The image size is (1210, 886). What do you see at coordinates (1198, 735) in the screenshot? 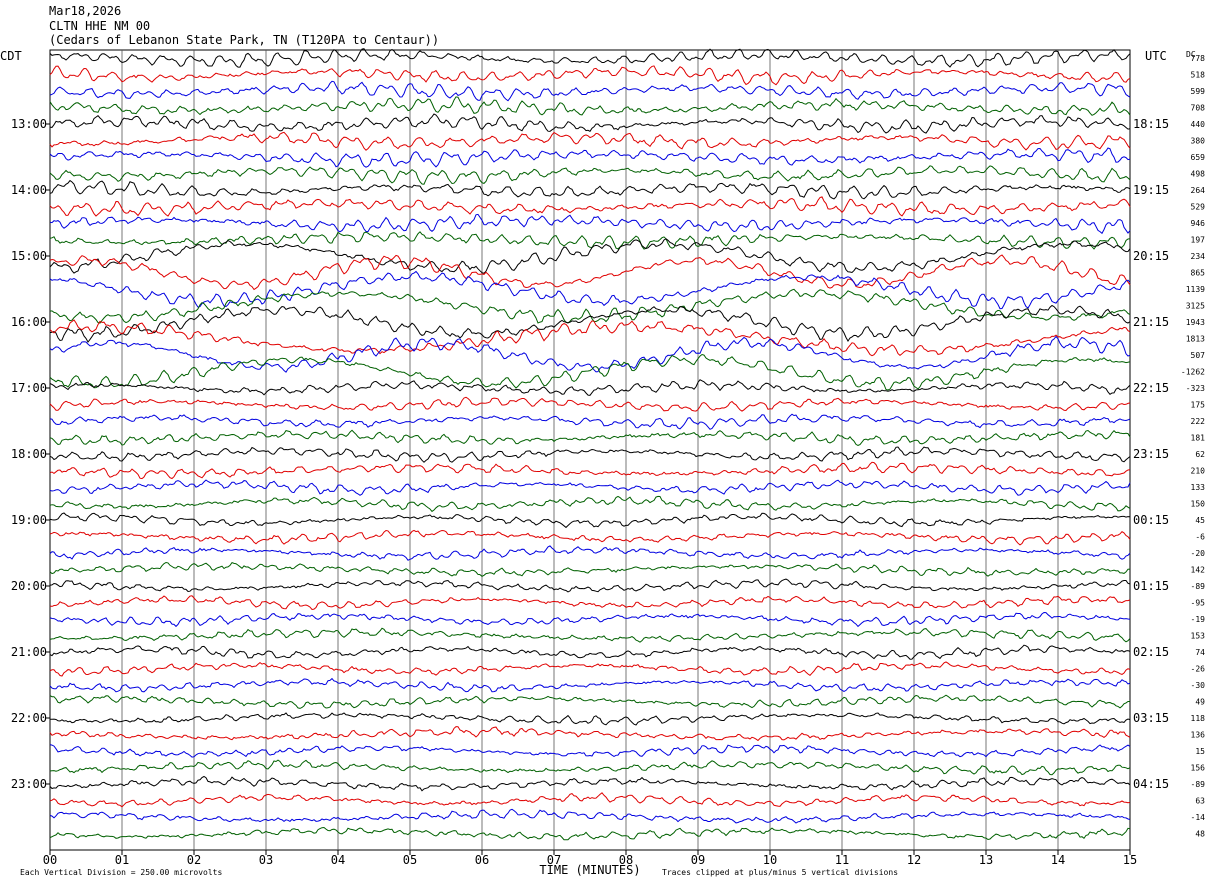
I see `dc-offset-label: 136` at bounding box center [1198, 735].